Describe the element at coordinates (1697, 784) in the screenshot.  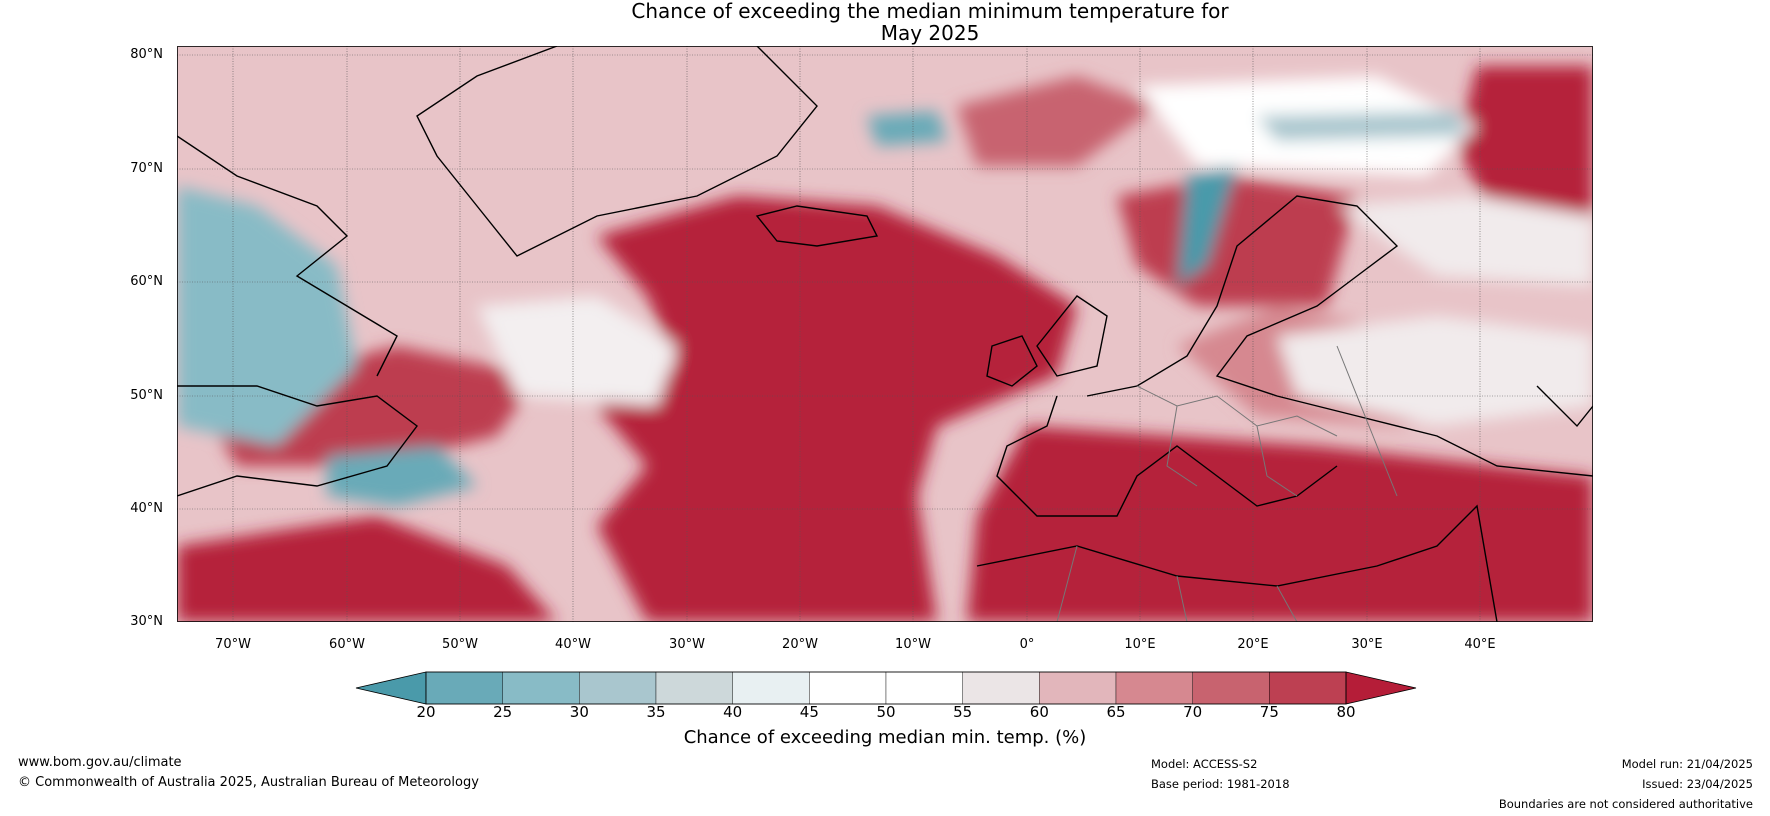
I see `issued-date: Issued: 23/04/2025` at that location.